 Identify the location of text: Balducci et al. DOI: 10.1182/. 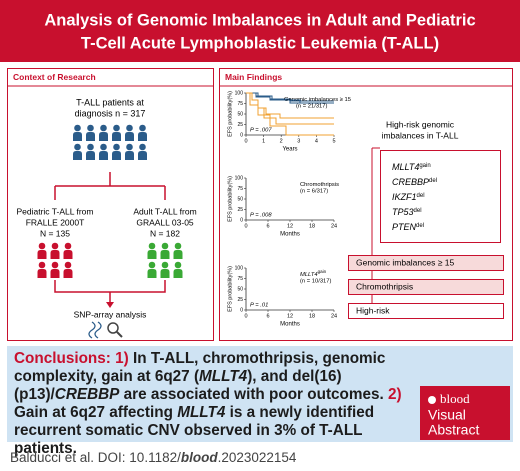
(95, 457).